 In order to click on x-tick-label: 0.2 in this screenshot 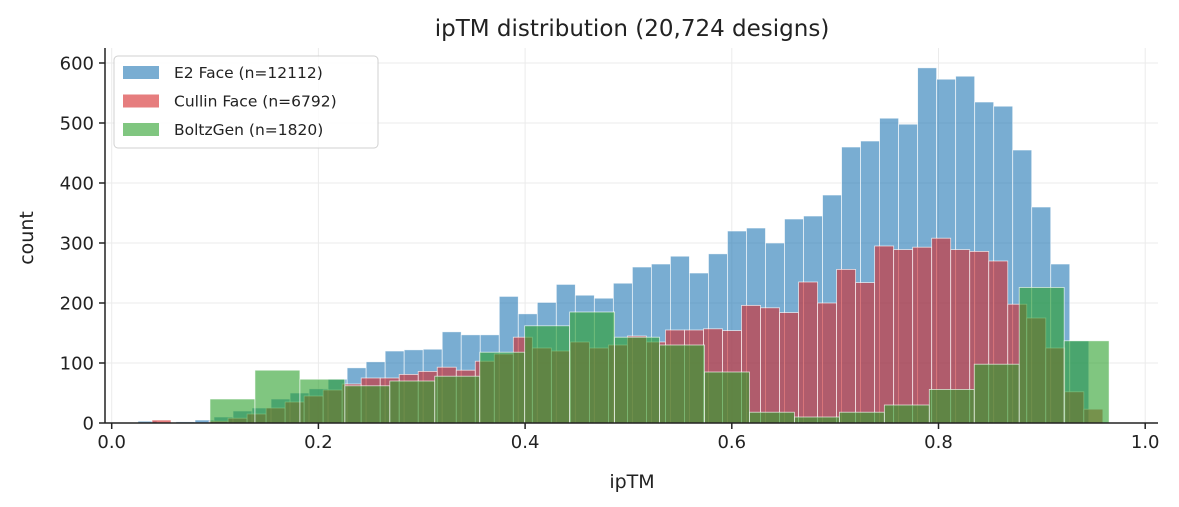, I will do `click(318, 442)`.